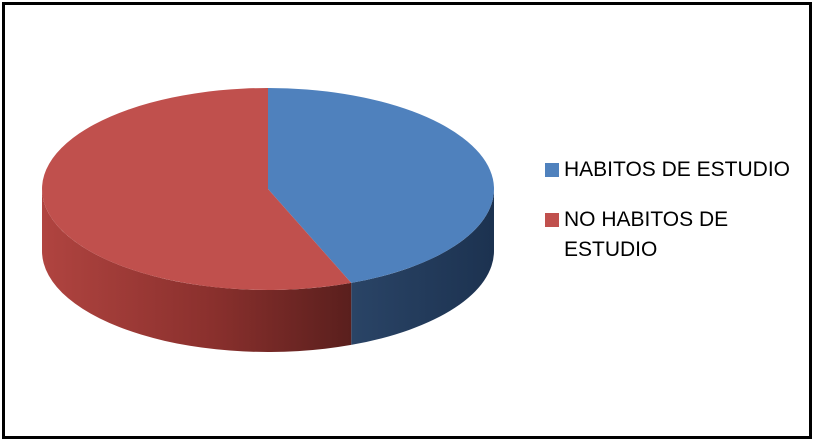 The width and height of the screenshot is (814, 441). I want to click on legend-item-no-habitos: NO HABITOS DE ESTUDIO, so click(679, 235).